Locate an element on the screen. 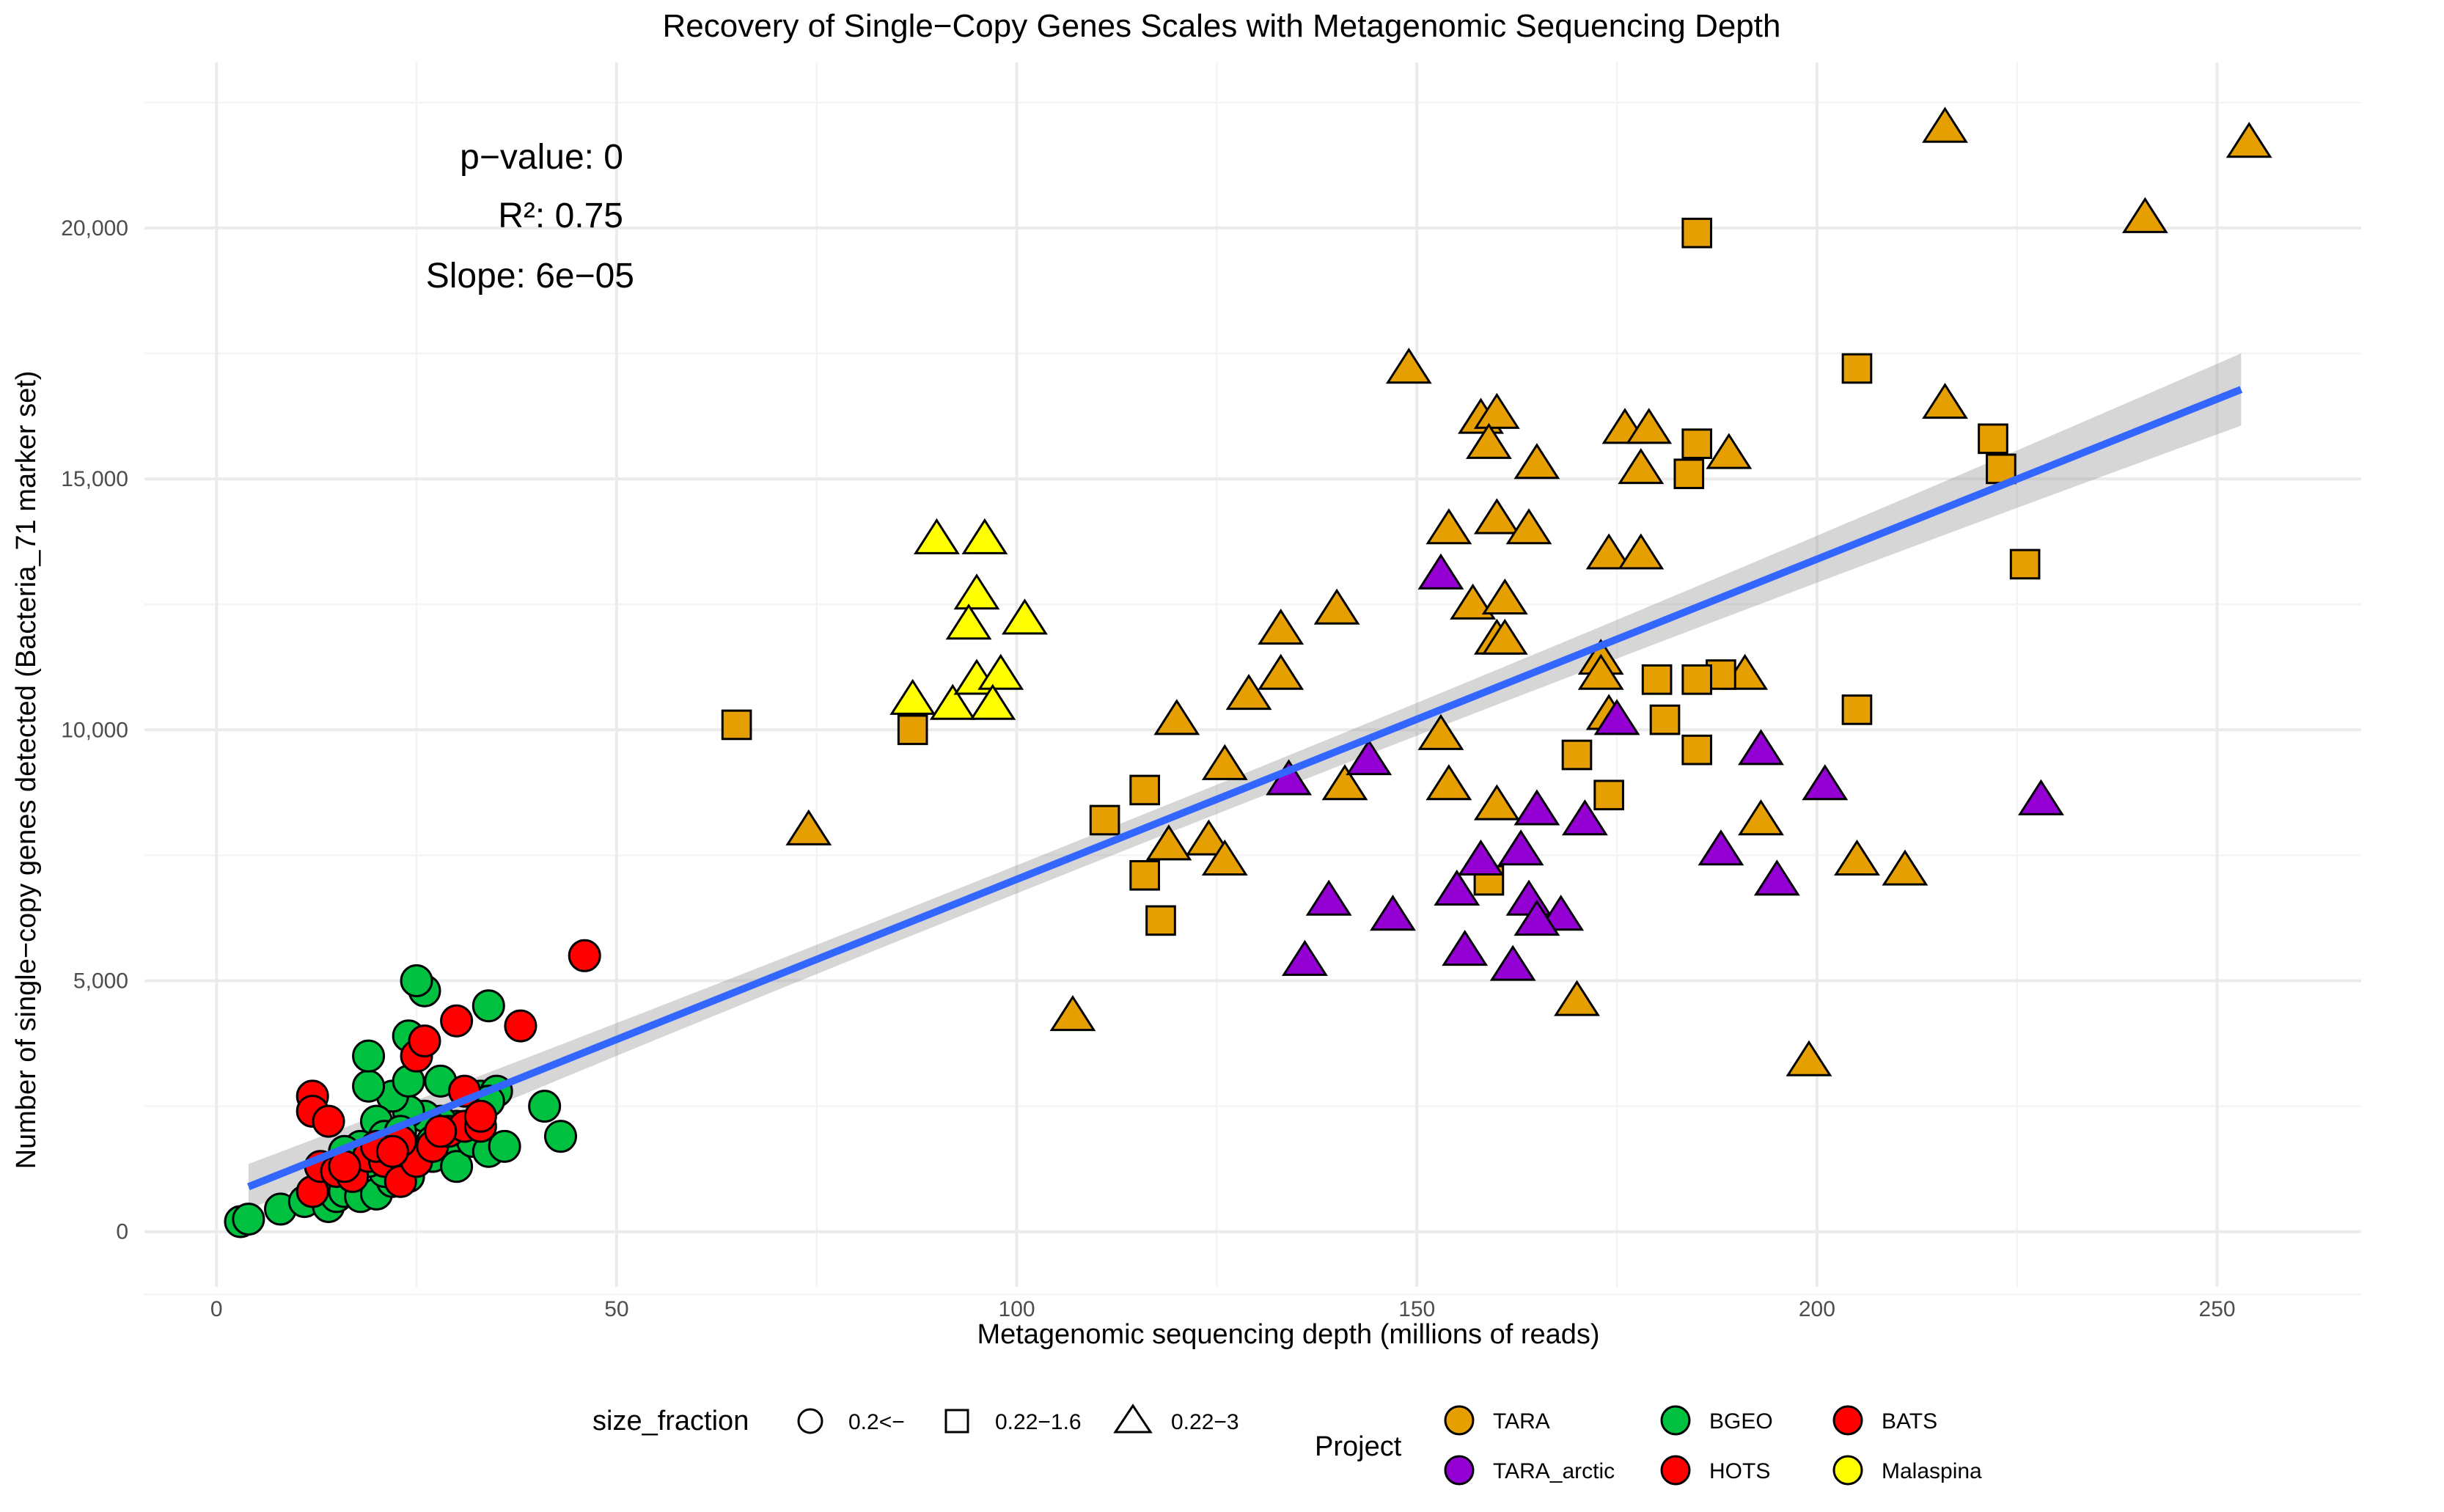 The width and height of the screenshot is (2444, 1512). x-tick-label: 250 is located at coordinates (2217, 1309).